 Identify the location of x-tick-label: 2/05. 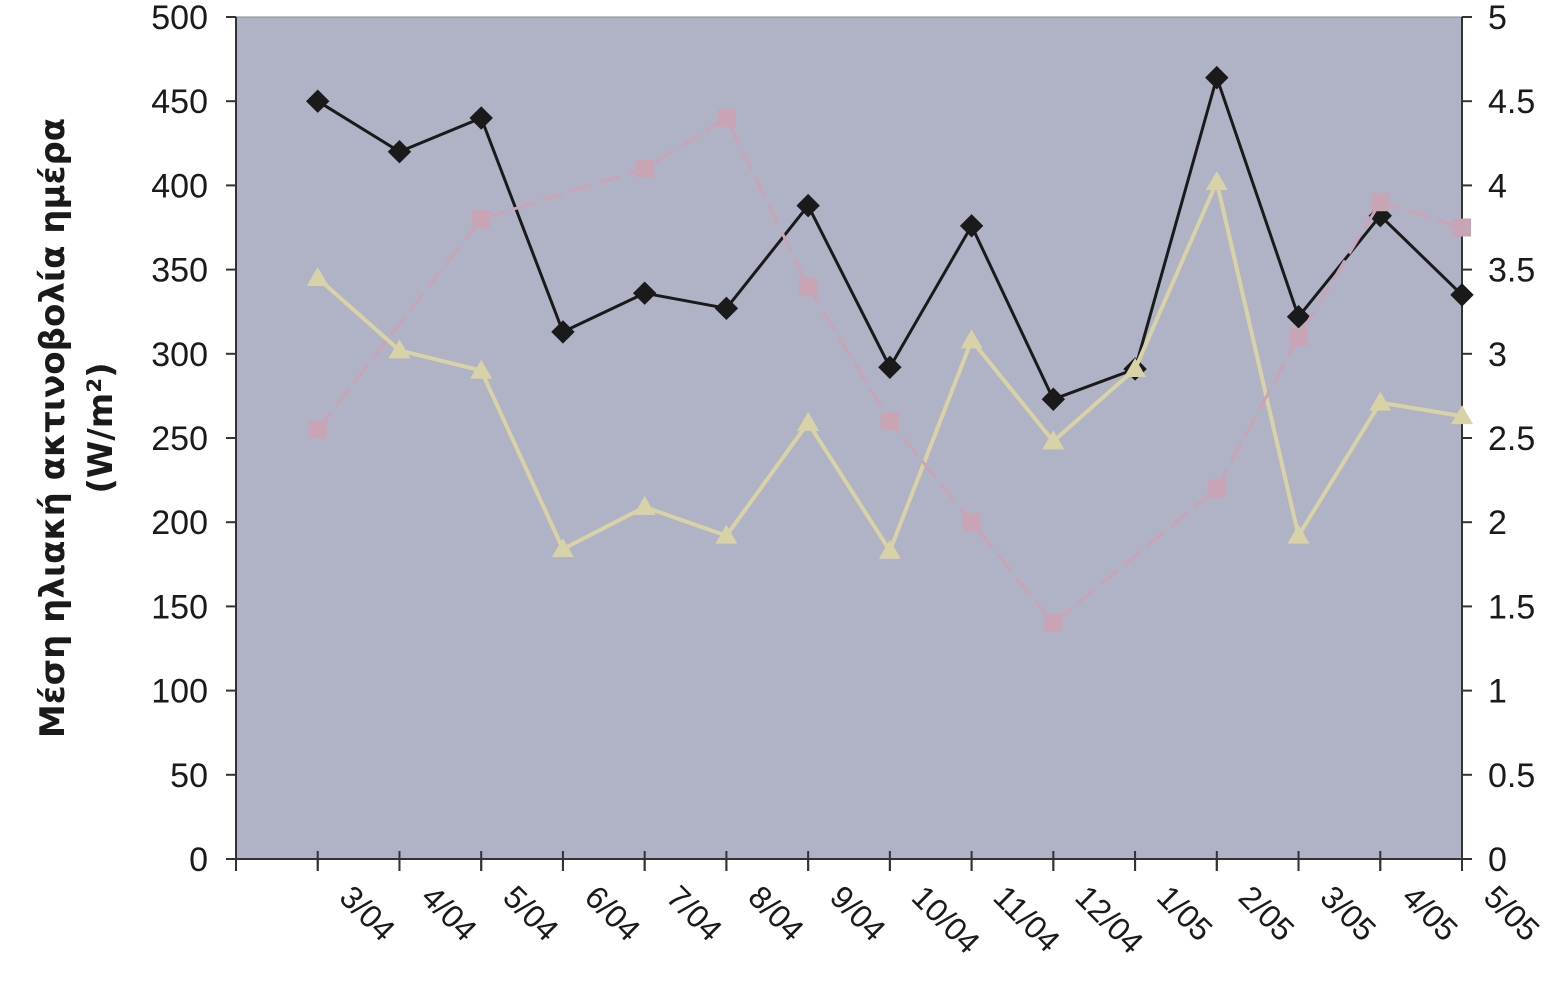
(1266, 912).